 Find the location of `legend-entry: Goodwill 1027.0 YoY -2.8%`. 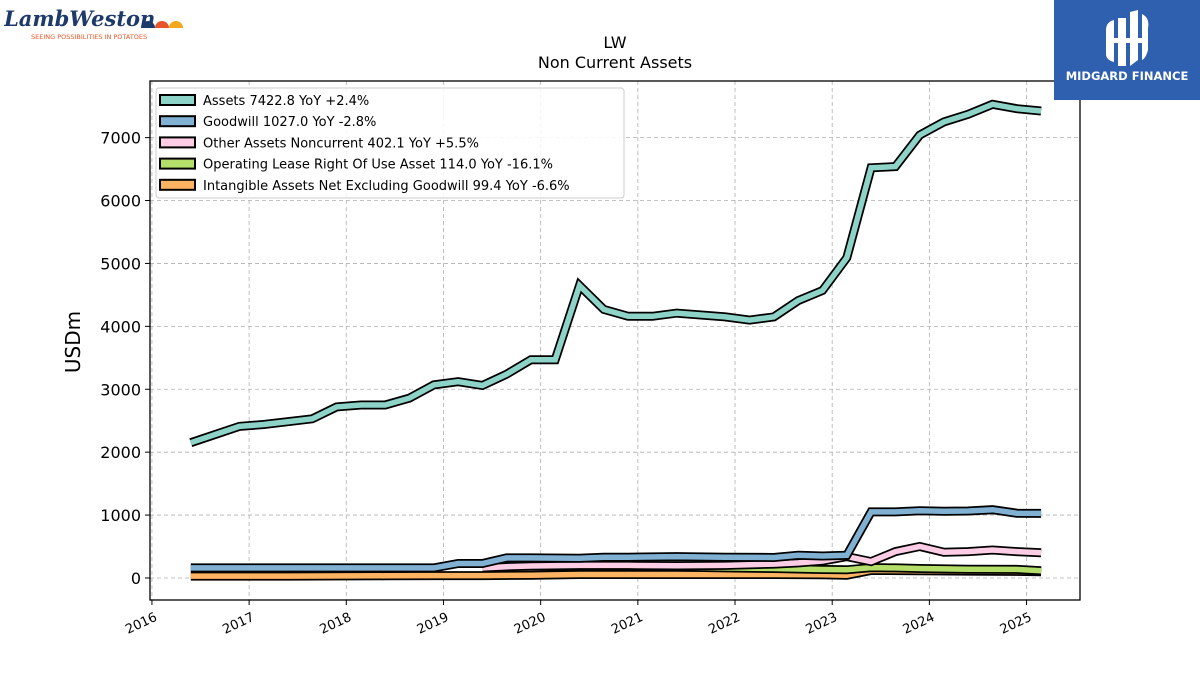

legend-entry: Goodwill 1027.0 YoY -2.8% is located at coordinates (289, 122).